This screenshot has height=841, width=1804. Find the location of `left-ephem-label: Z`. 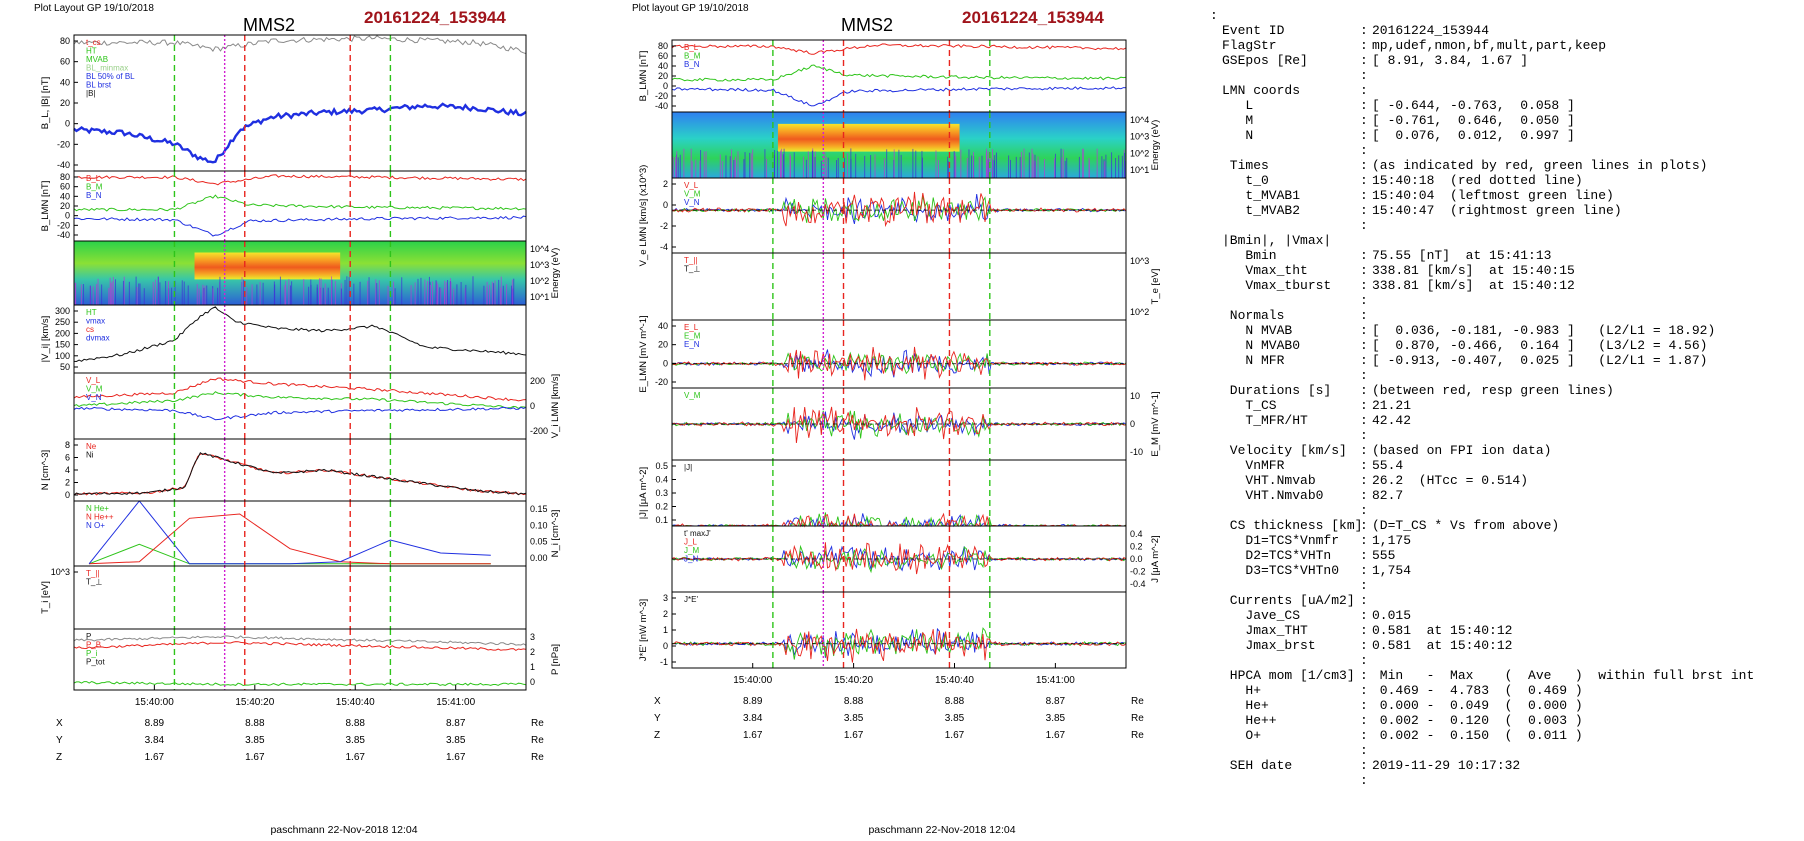

left-ephem-label: Z is located at coordinates (59, 757).